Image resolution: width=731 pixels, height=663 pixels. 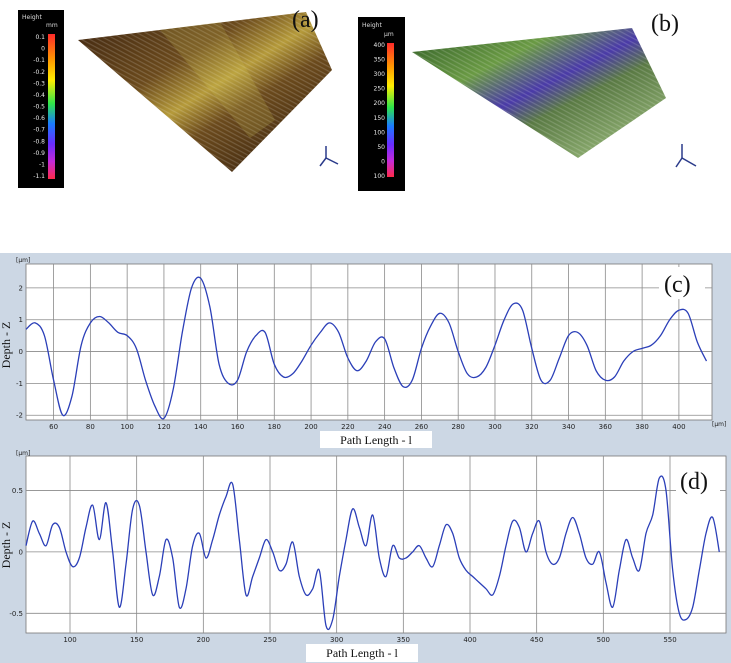 I want to click on chart-c-x-tick-label: 60, so click(x=53, y=427).